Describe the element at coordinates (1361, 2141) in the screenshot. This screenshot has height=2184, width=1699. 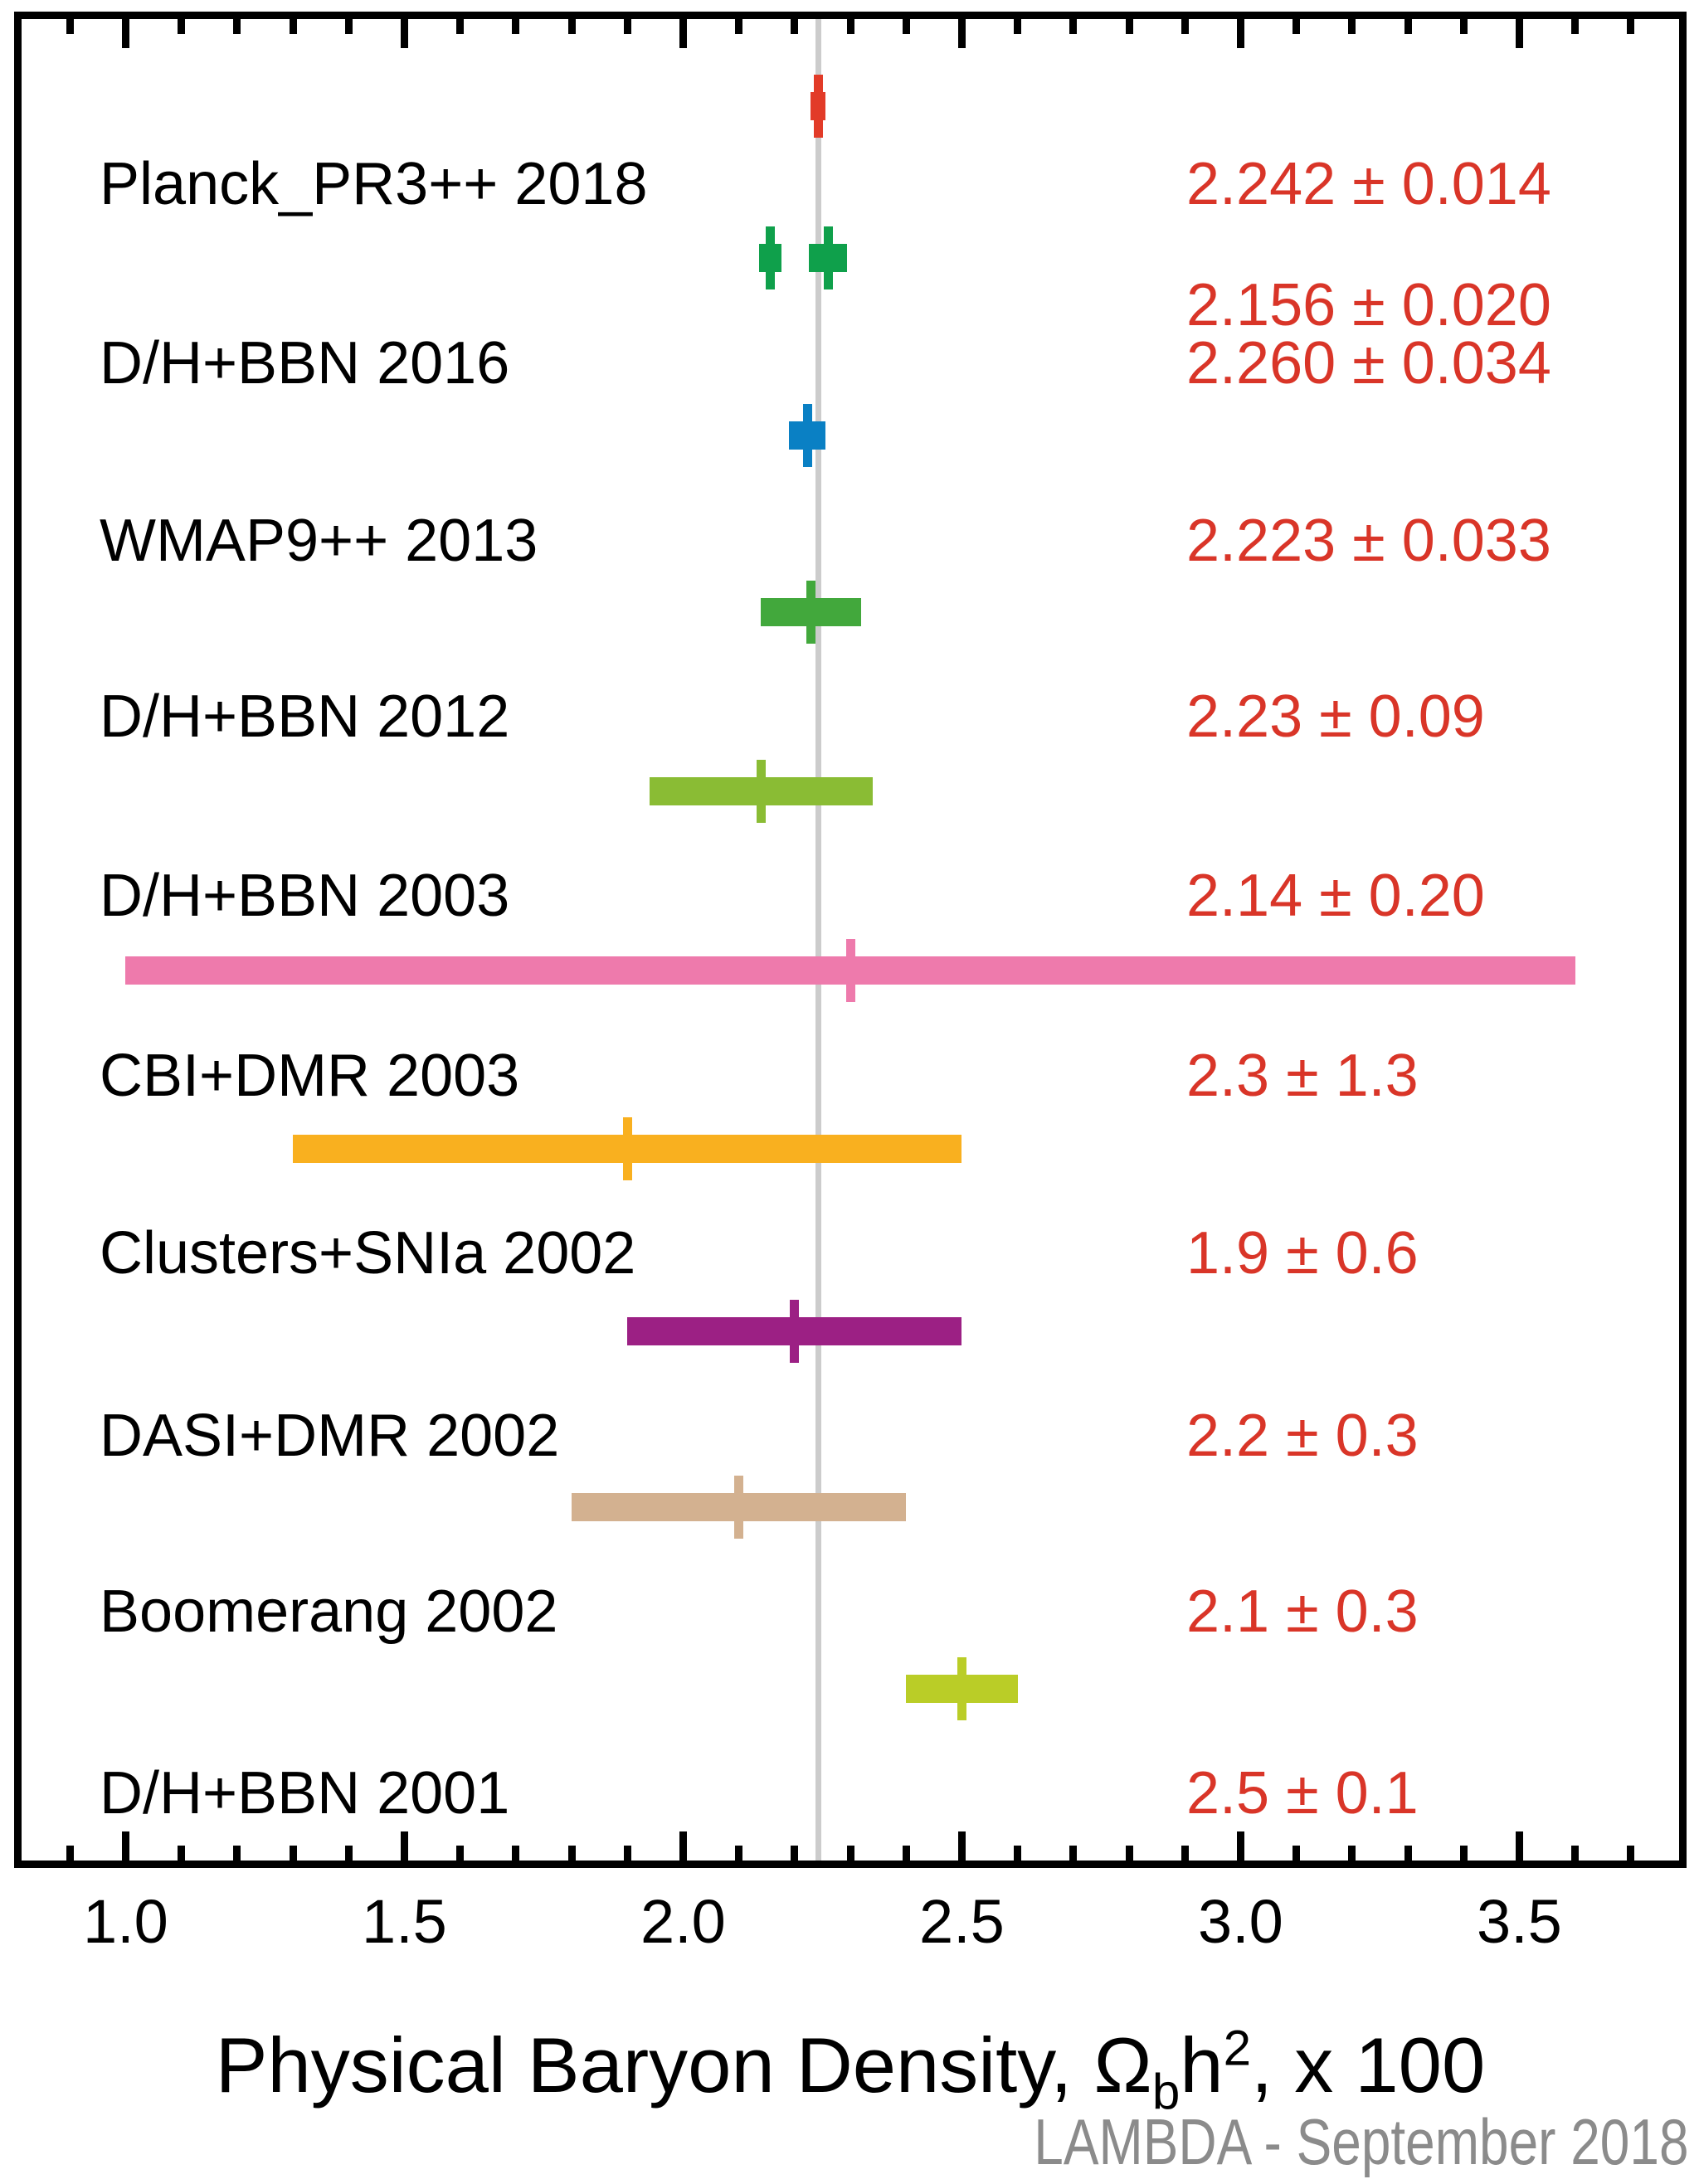
I see `credit-text: LAMBDA - September 2018` at that location.